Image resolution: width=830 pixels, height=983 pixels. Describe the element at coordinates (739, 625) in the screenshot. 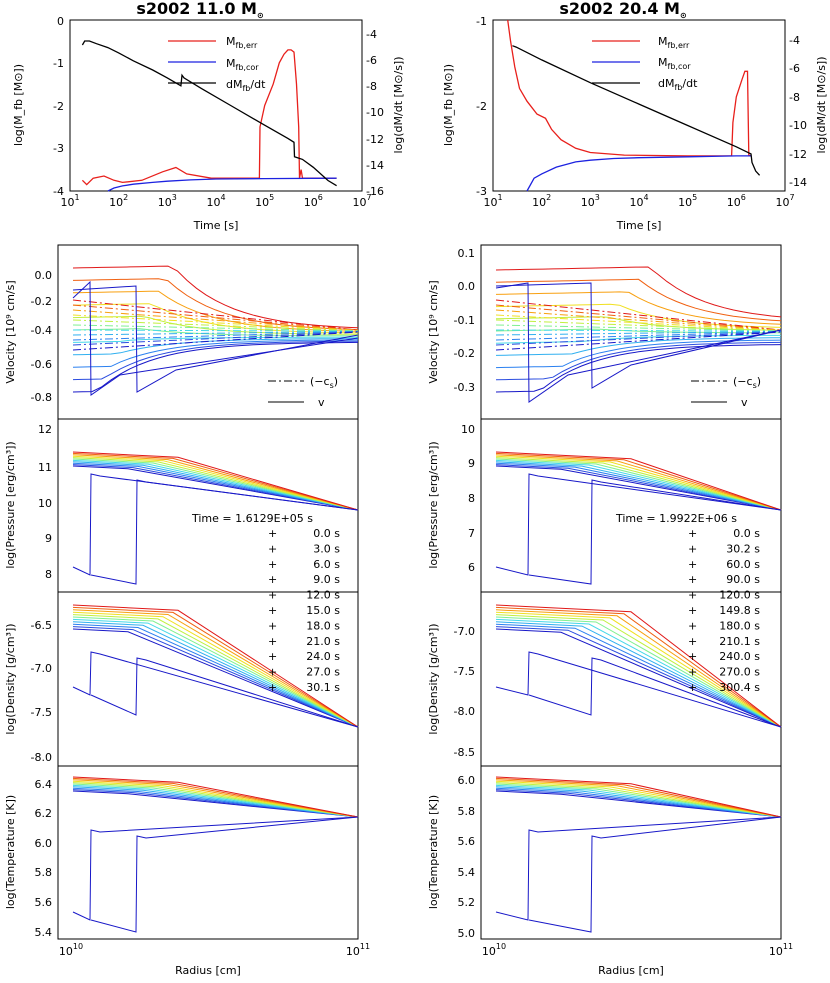

I see `time-entry: 180.0 s` at that location.